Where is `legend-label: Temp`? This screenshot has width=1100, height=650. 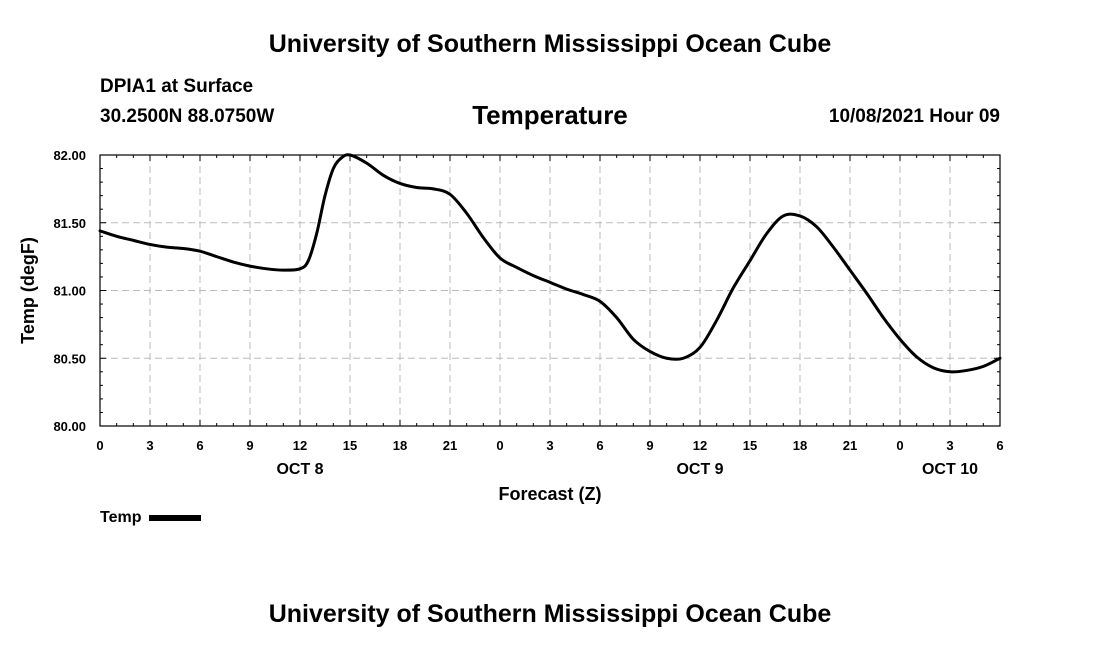
legend-label: Temp is located at coordinates (121, 517).